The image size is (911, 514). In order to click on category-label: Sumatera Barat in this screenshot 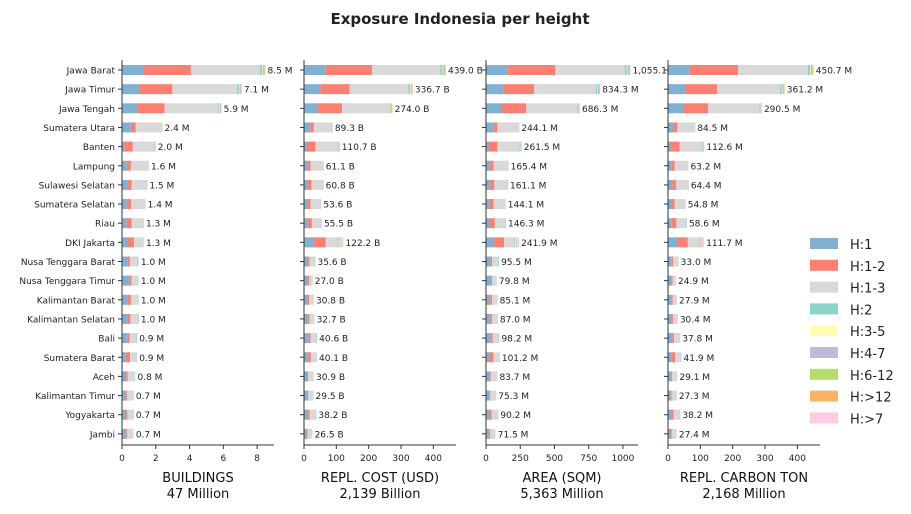, I will do `click(80, 359)`.